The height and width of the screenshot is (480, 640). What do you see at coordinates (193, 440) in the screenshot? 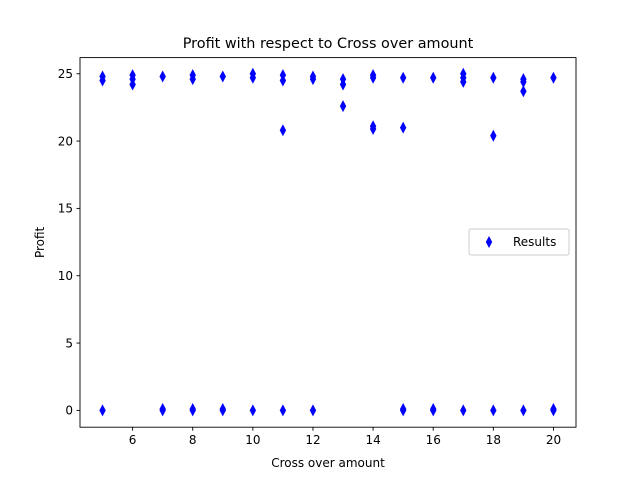
I see `x-tick-label: 8` at bounding box center [193, 440].